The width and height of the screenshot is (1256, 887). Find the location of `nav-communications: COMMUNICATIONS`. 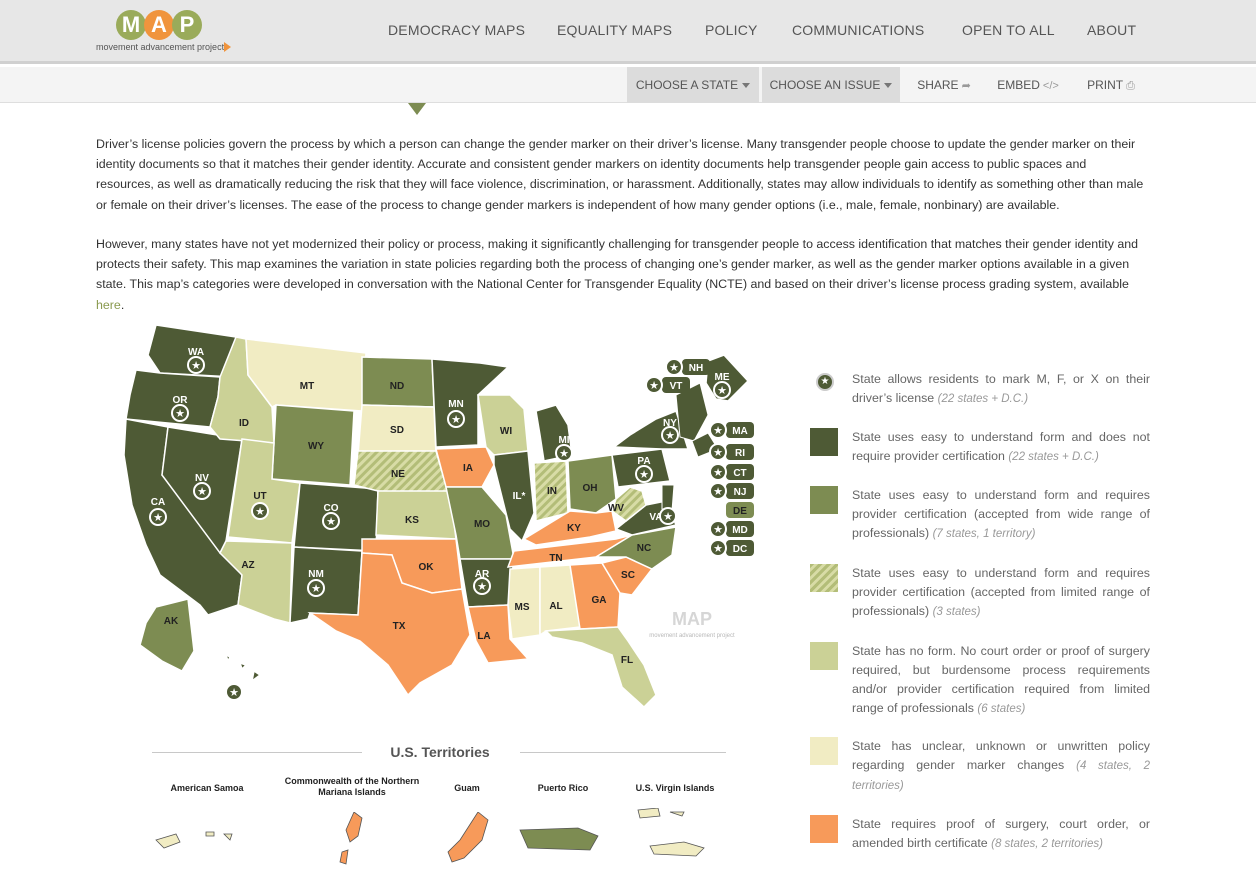

nav-communications: COMMUNICATIONS is located at coordinates (858, 30).